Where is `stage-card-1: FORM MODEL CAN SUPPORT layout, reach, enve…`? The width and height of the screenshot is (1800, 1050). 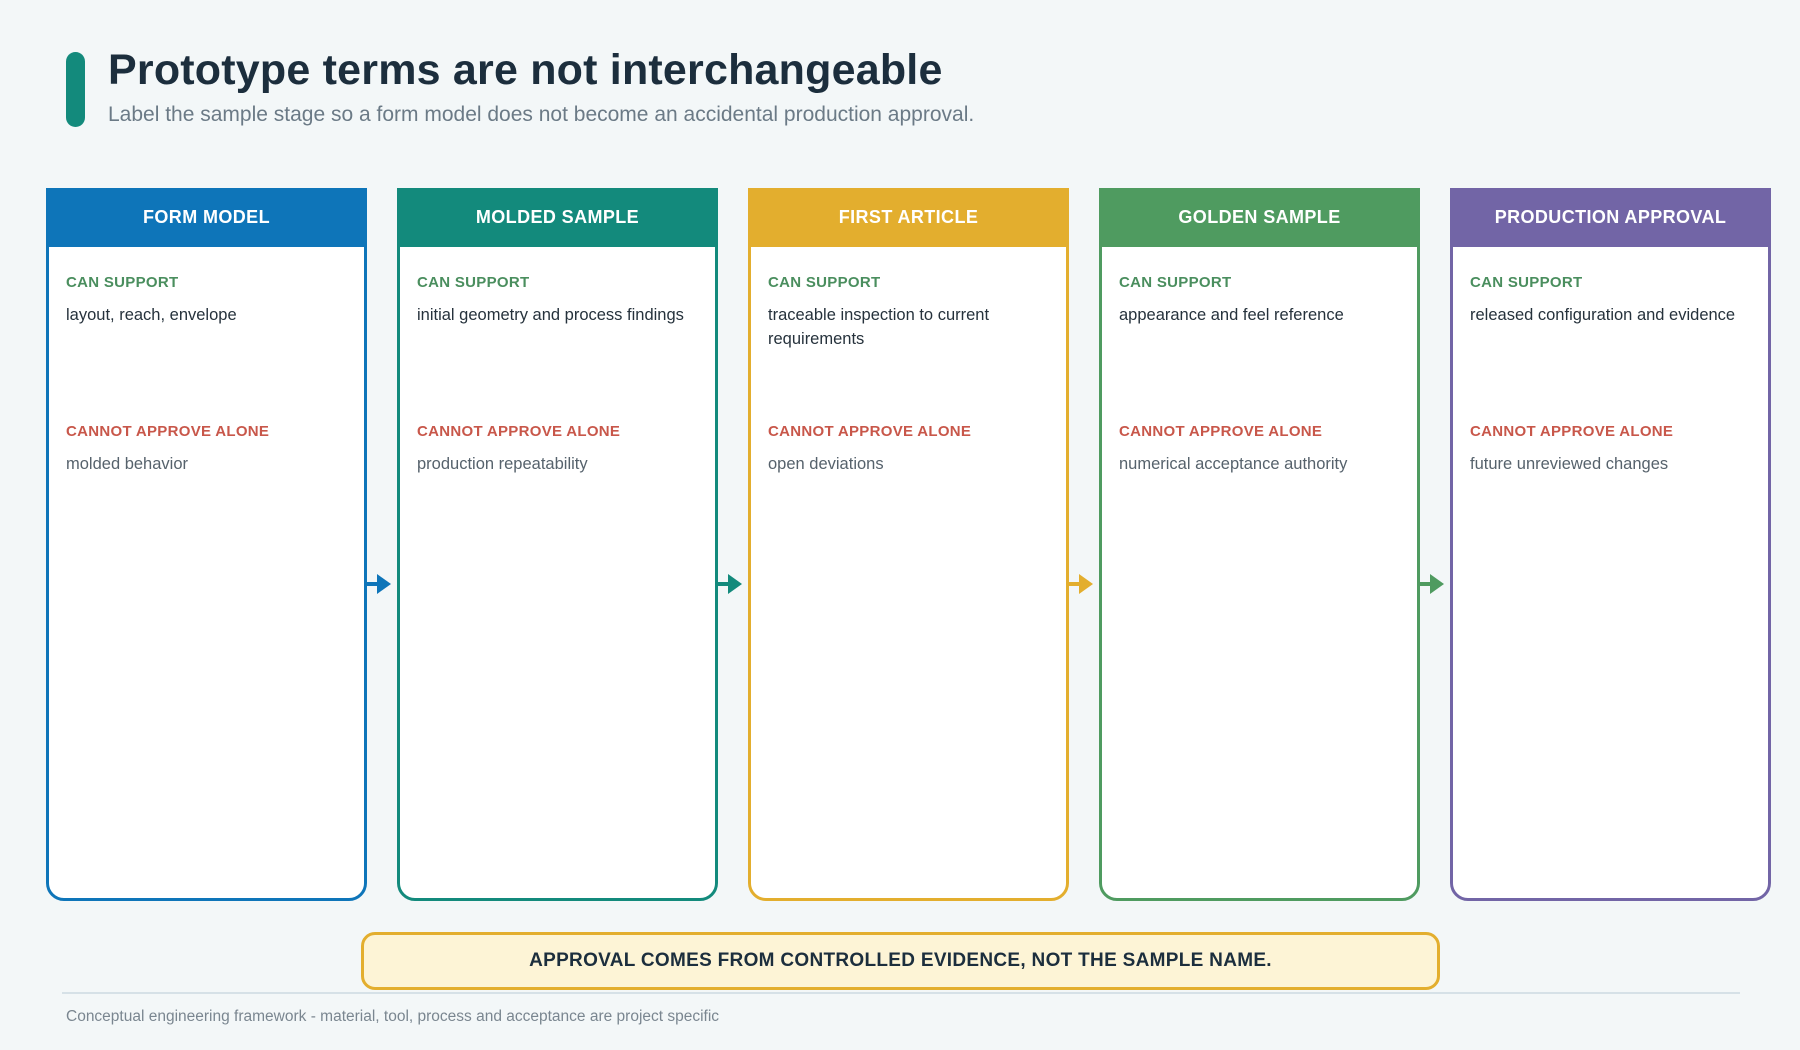 stage-card-1: FORM MODEL CAN SUPPORT layout, reach, enve… is located at coordinates (206, 544).